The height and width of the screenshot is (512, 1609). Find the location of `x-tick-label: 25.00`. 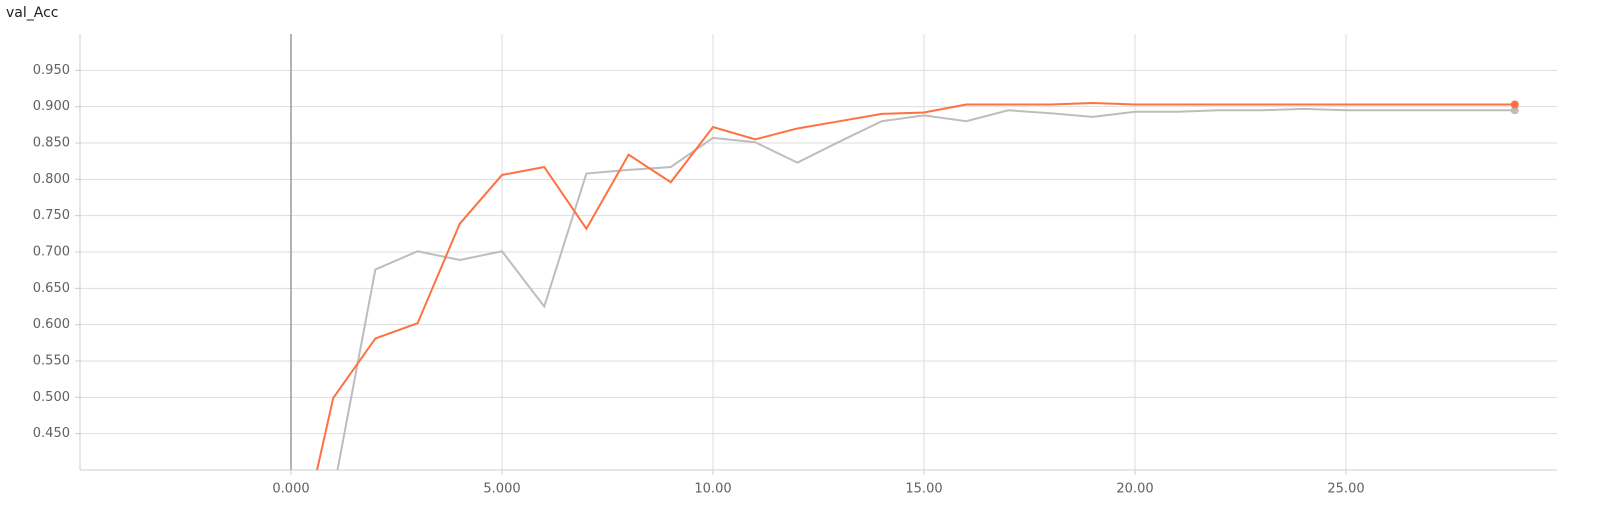

x-tick-label: 25.00 is located at coordinates (1345, 489).